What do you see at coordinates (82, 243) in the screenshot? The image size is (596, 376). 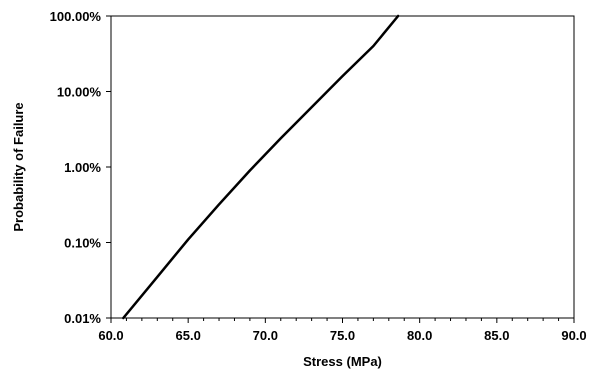 I see `y-tick-label: 0.10%` at bounding box center [82, 243].